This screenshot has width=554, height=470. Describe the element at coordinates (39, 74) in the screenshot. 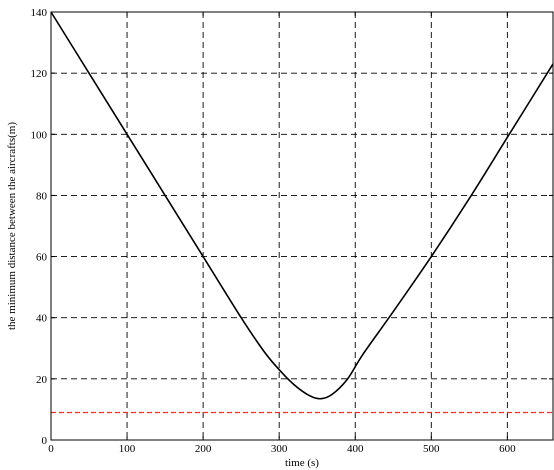

I see `y-tick-label: 120` at that location.